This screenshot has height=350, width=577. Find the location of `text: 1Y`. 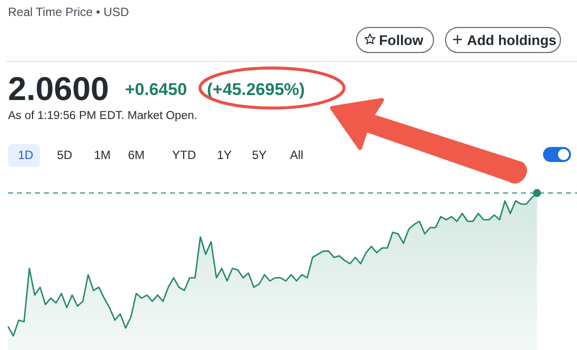

text: 1Y is located at coordinates (224, 155).